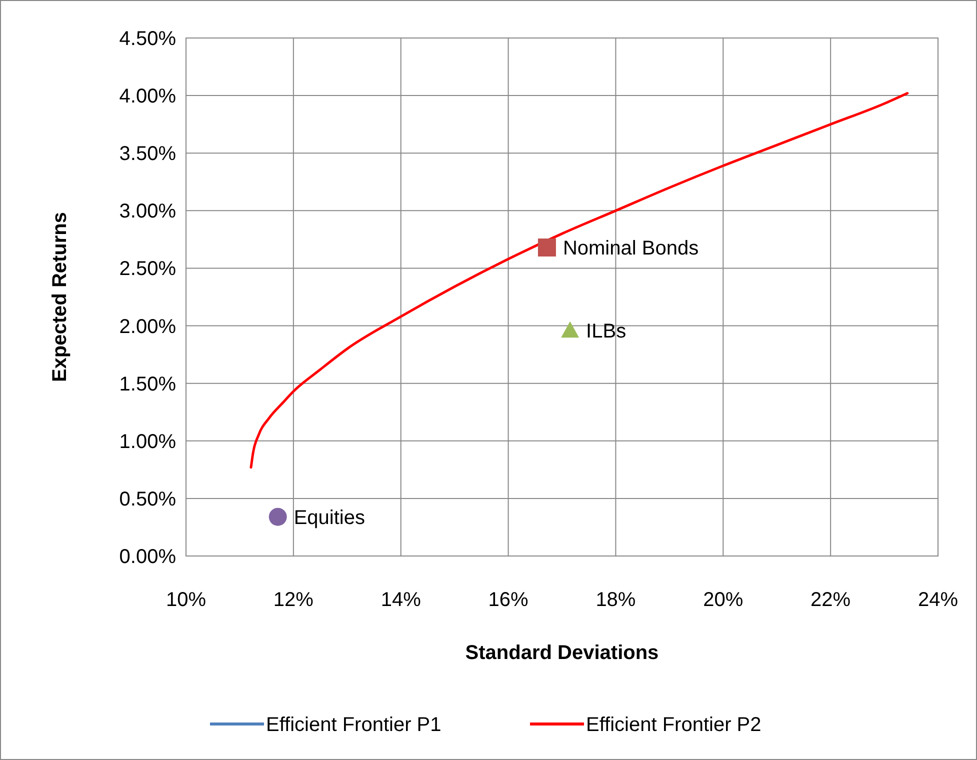  Describe the element at coordinates (938, 600) in the screenshot. I see `x-tick-label: 24%` at that location.